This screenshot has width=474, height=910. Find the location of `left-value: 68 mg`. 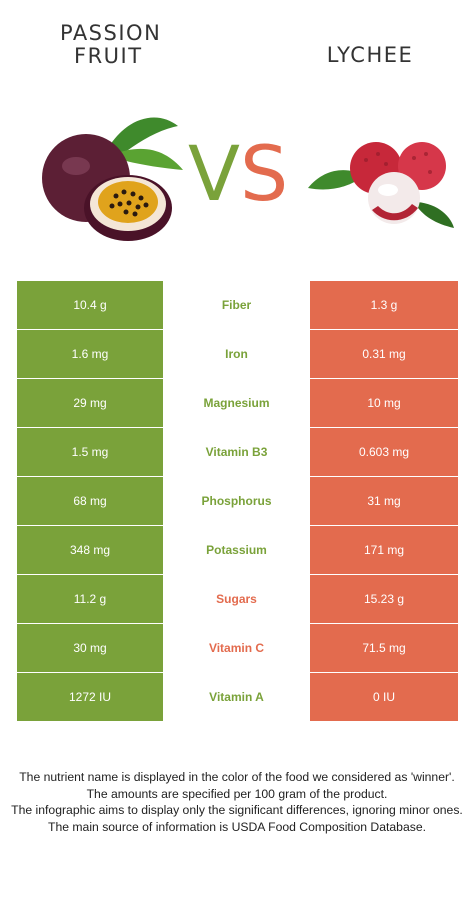

left-value: 68 mg is located at coordinates (90, 501).